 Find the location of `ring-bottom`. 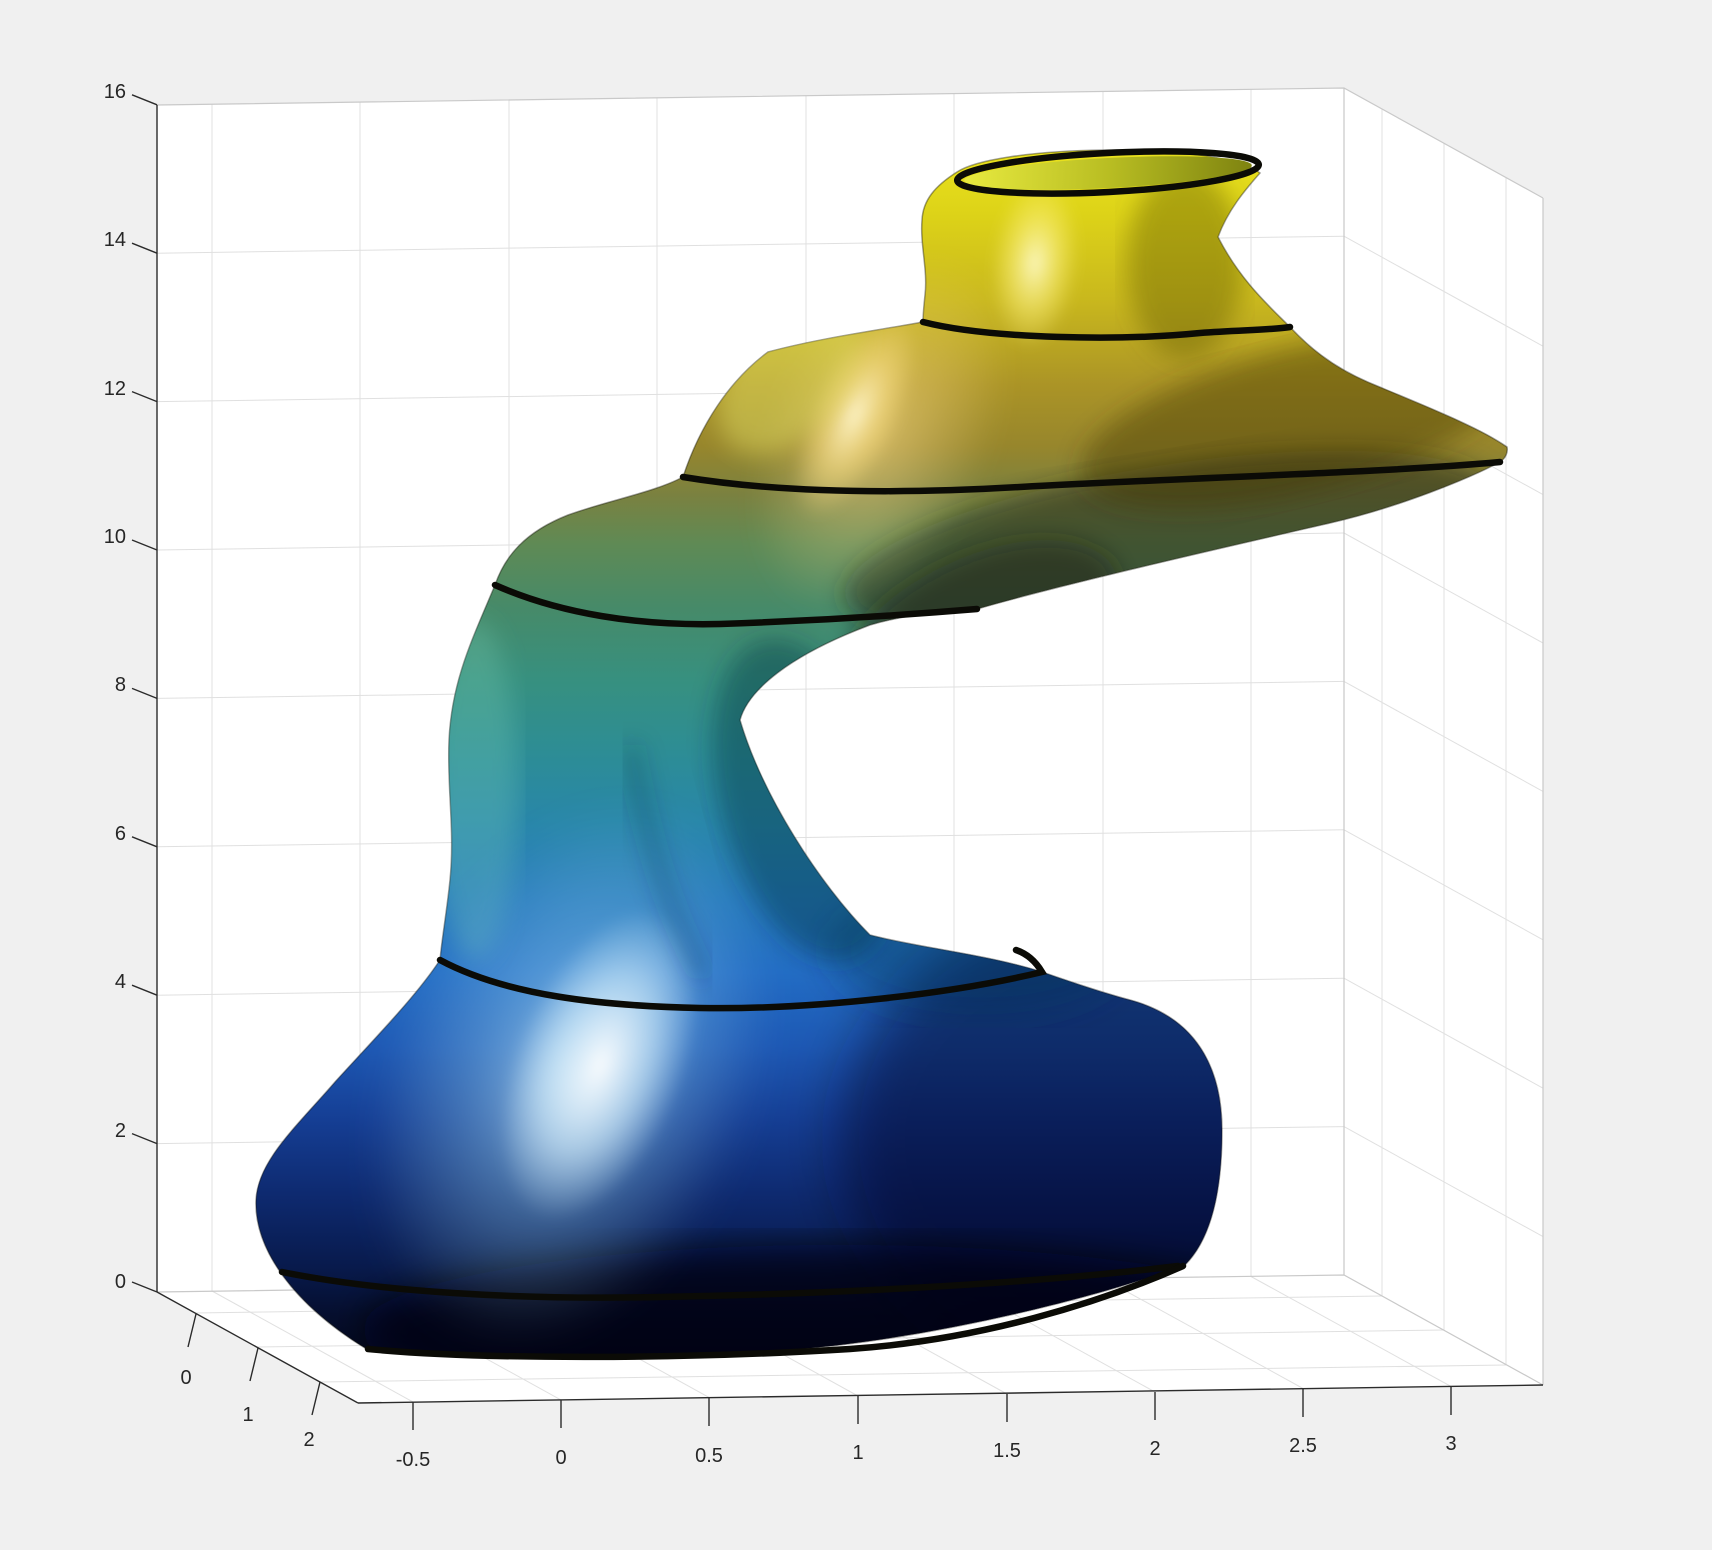

ring-bottom is located at coordinates (730, 1281).